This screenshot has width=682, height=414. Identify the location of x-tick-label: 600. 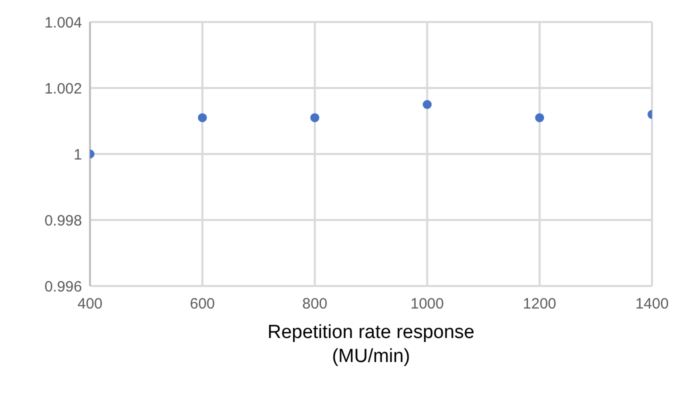
(202, 304).